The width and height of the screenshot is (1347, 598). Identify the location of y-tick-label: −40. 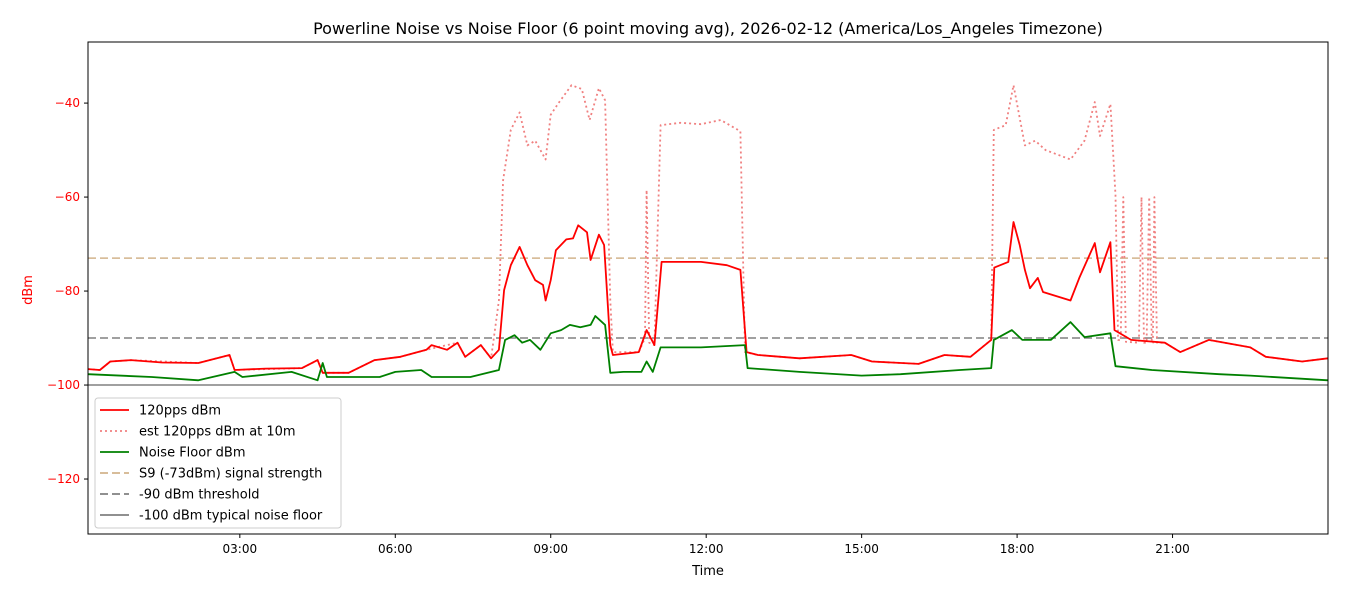
(67, 103).